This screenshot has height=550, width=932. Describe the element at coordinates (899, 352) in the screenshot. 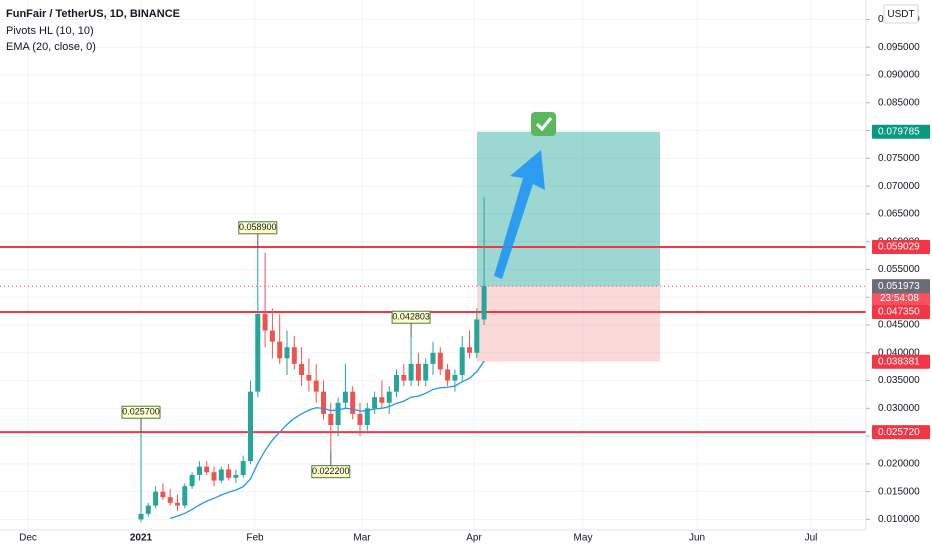

I see `y-tick-label: 0.040000` at that location.